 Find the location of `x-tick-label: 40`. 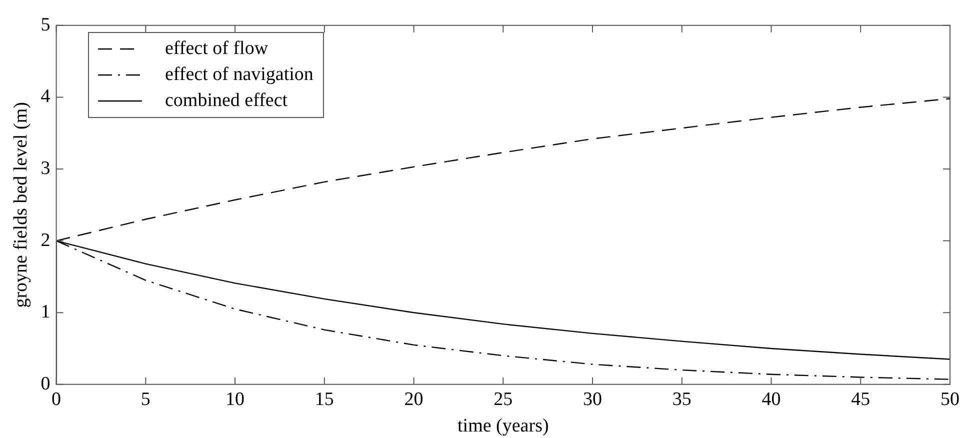

x-tick-label: 40 is located at coordinates (771, 399).